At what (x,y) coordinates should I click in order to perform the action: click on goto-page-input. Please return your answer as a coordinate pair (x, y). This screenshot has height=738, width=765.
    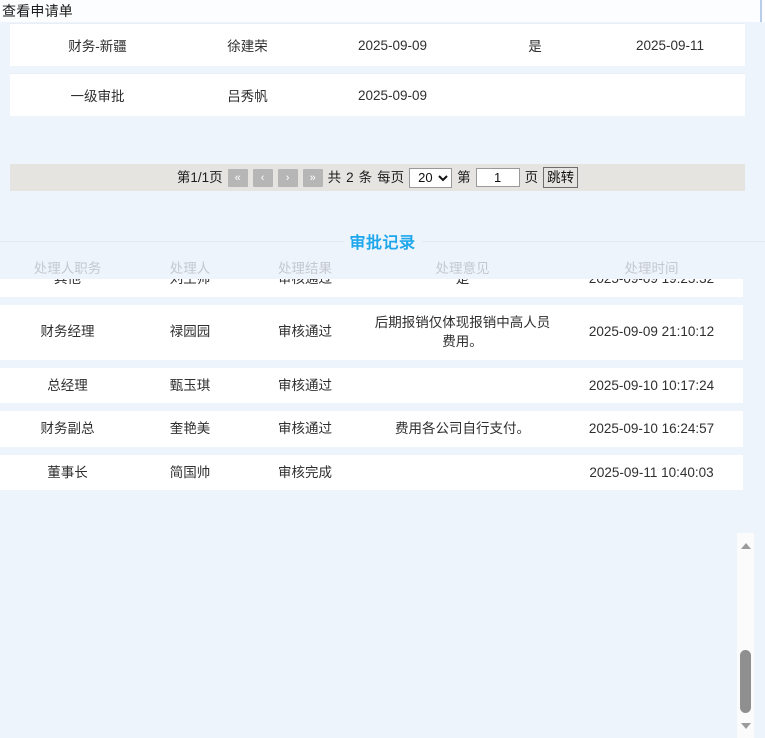
    Looking at the image, I should click on (497, 177).